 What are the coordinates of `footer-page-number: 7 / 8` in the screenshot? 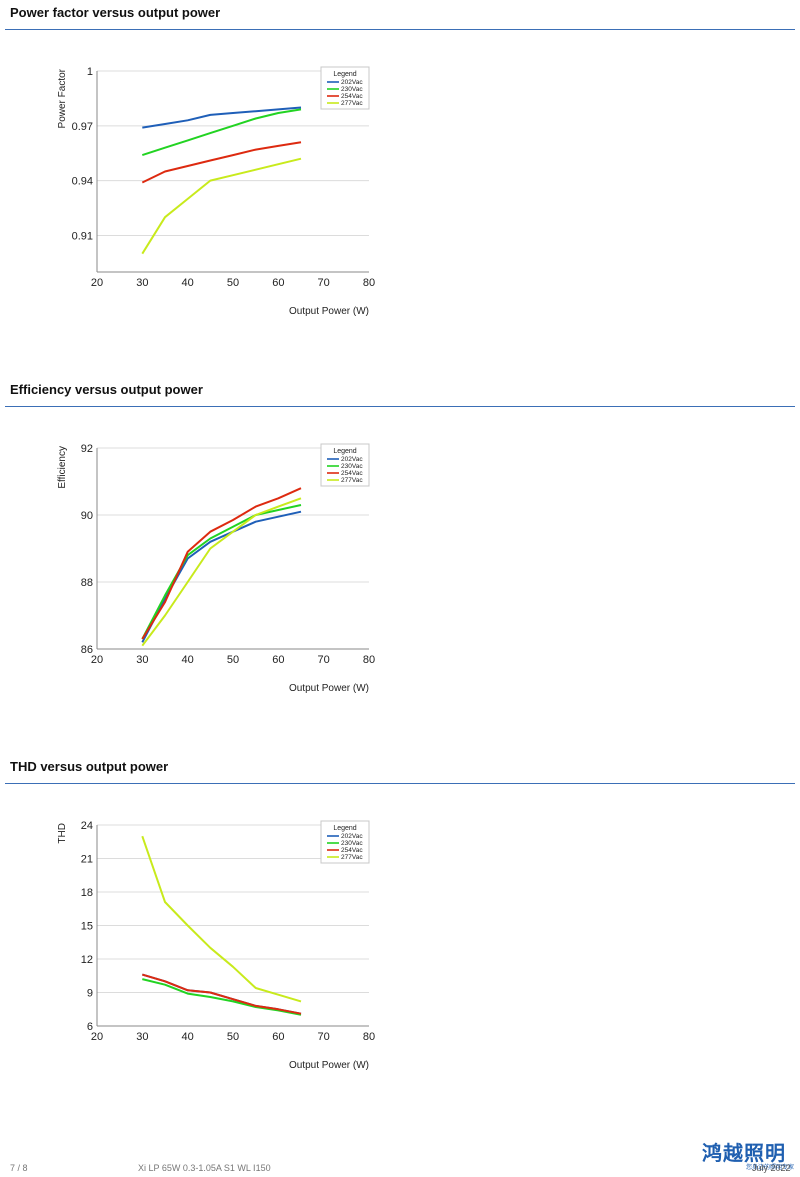 It's located at (19, 1168).